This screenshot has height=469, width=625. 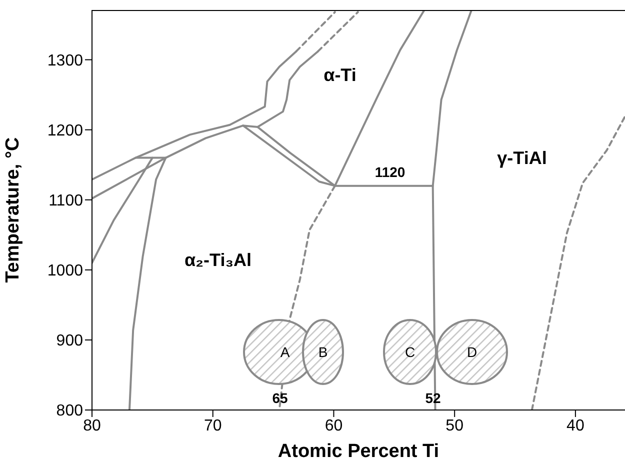 I want to click on annotation: C, so click(x=410, y=352).